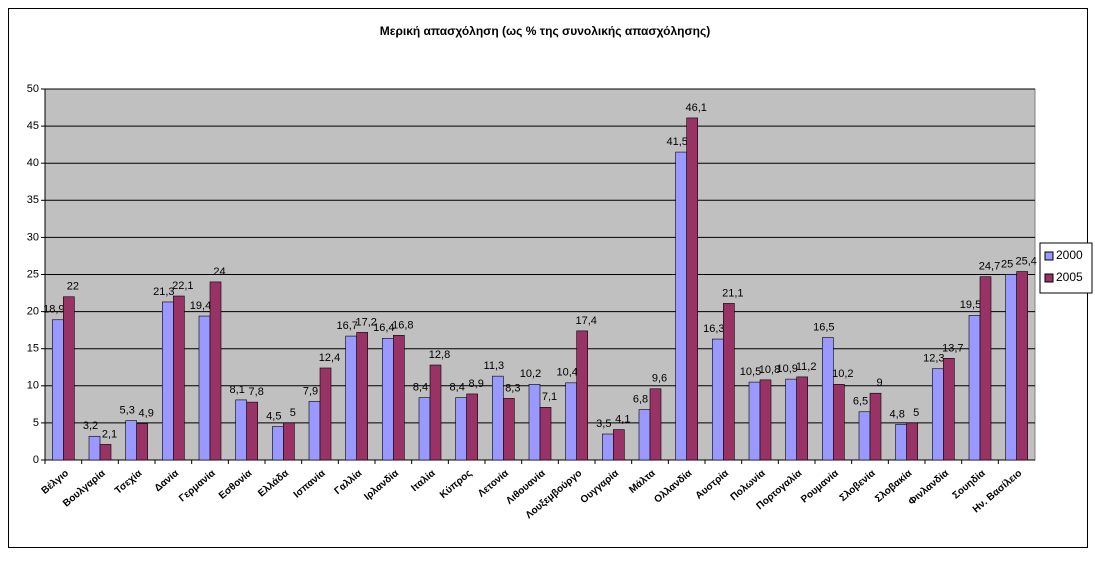  What do you see at coordinates (970, 305) in the screenshot?
I see `data-label: 19,5` at bounding box center [970, 305].